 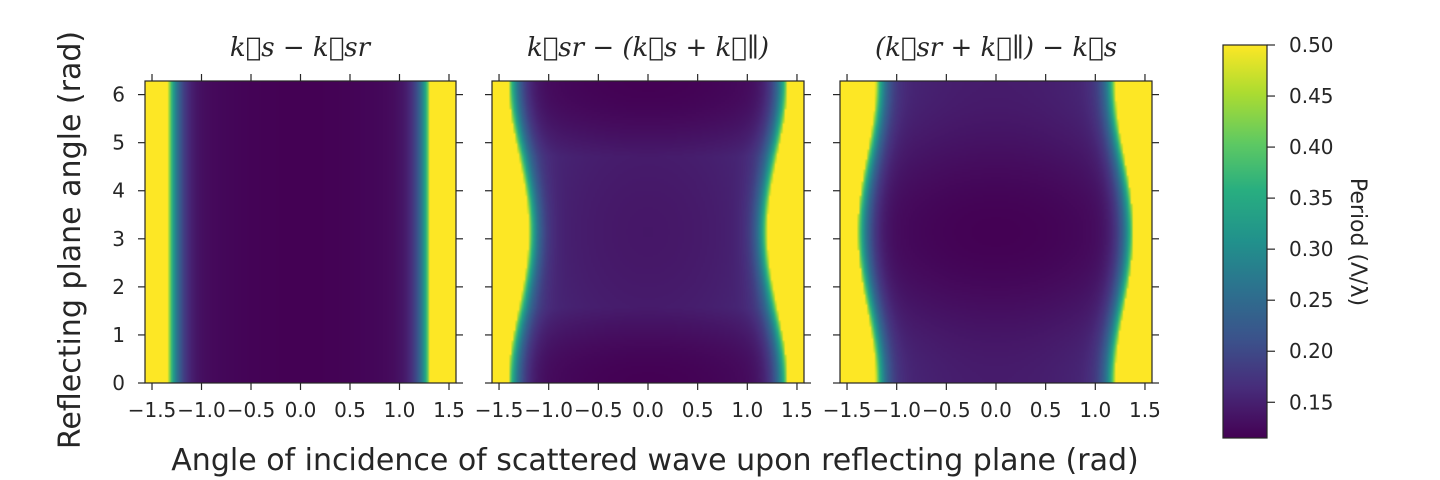 What do you see at coordinates (118, 191) in the screenshot?
I see `y-tick-label: 4` at bounding box center [118, 191].